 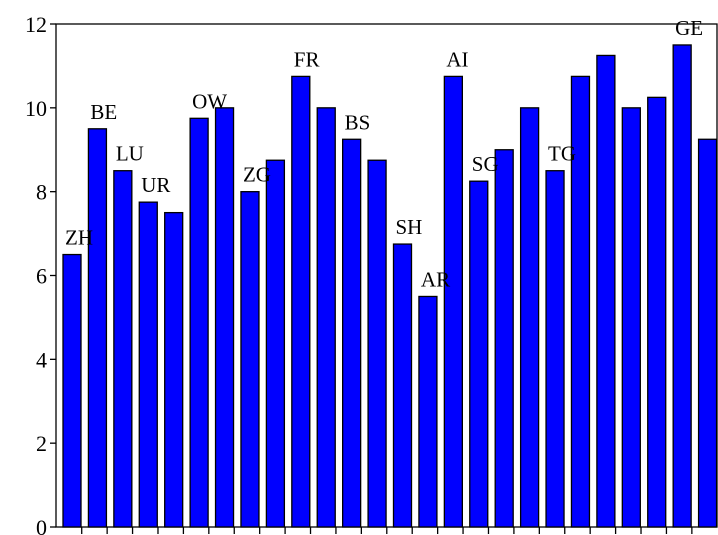 I want to click on bar-label: ZH, so click(x=79, y=238).